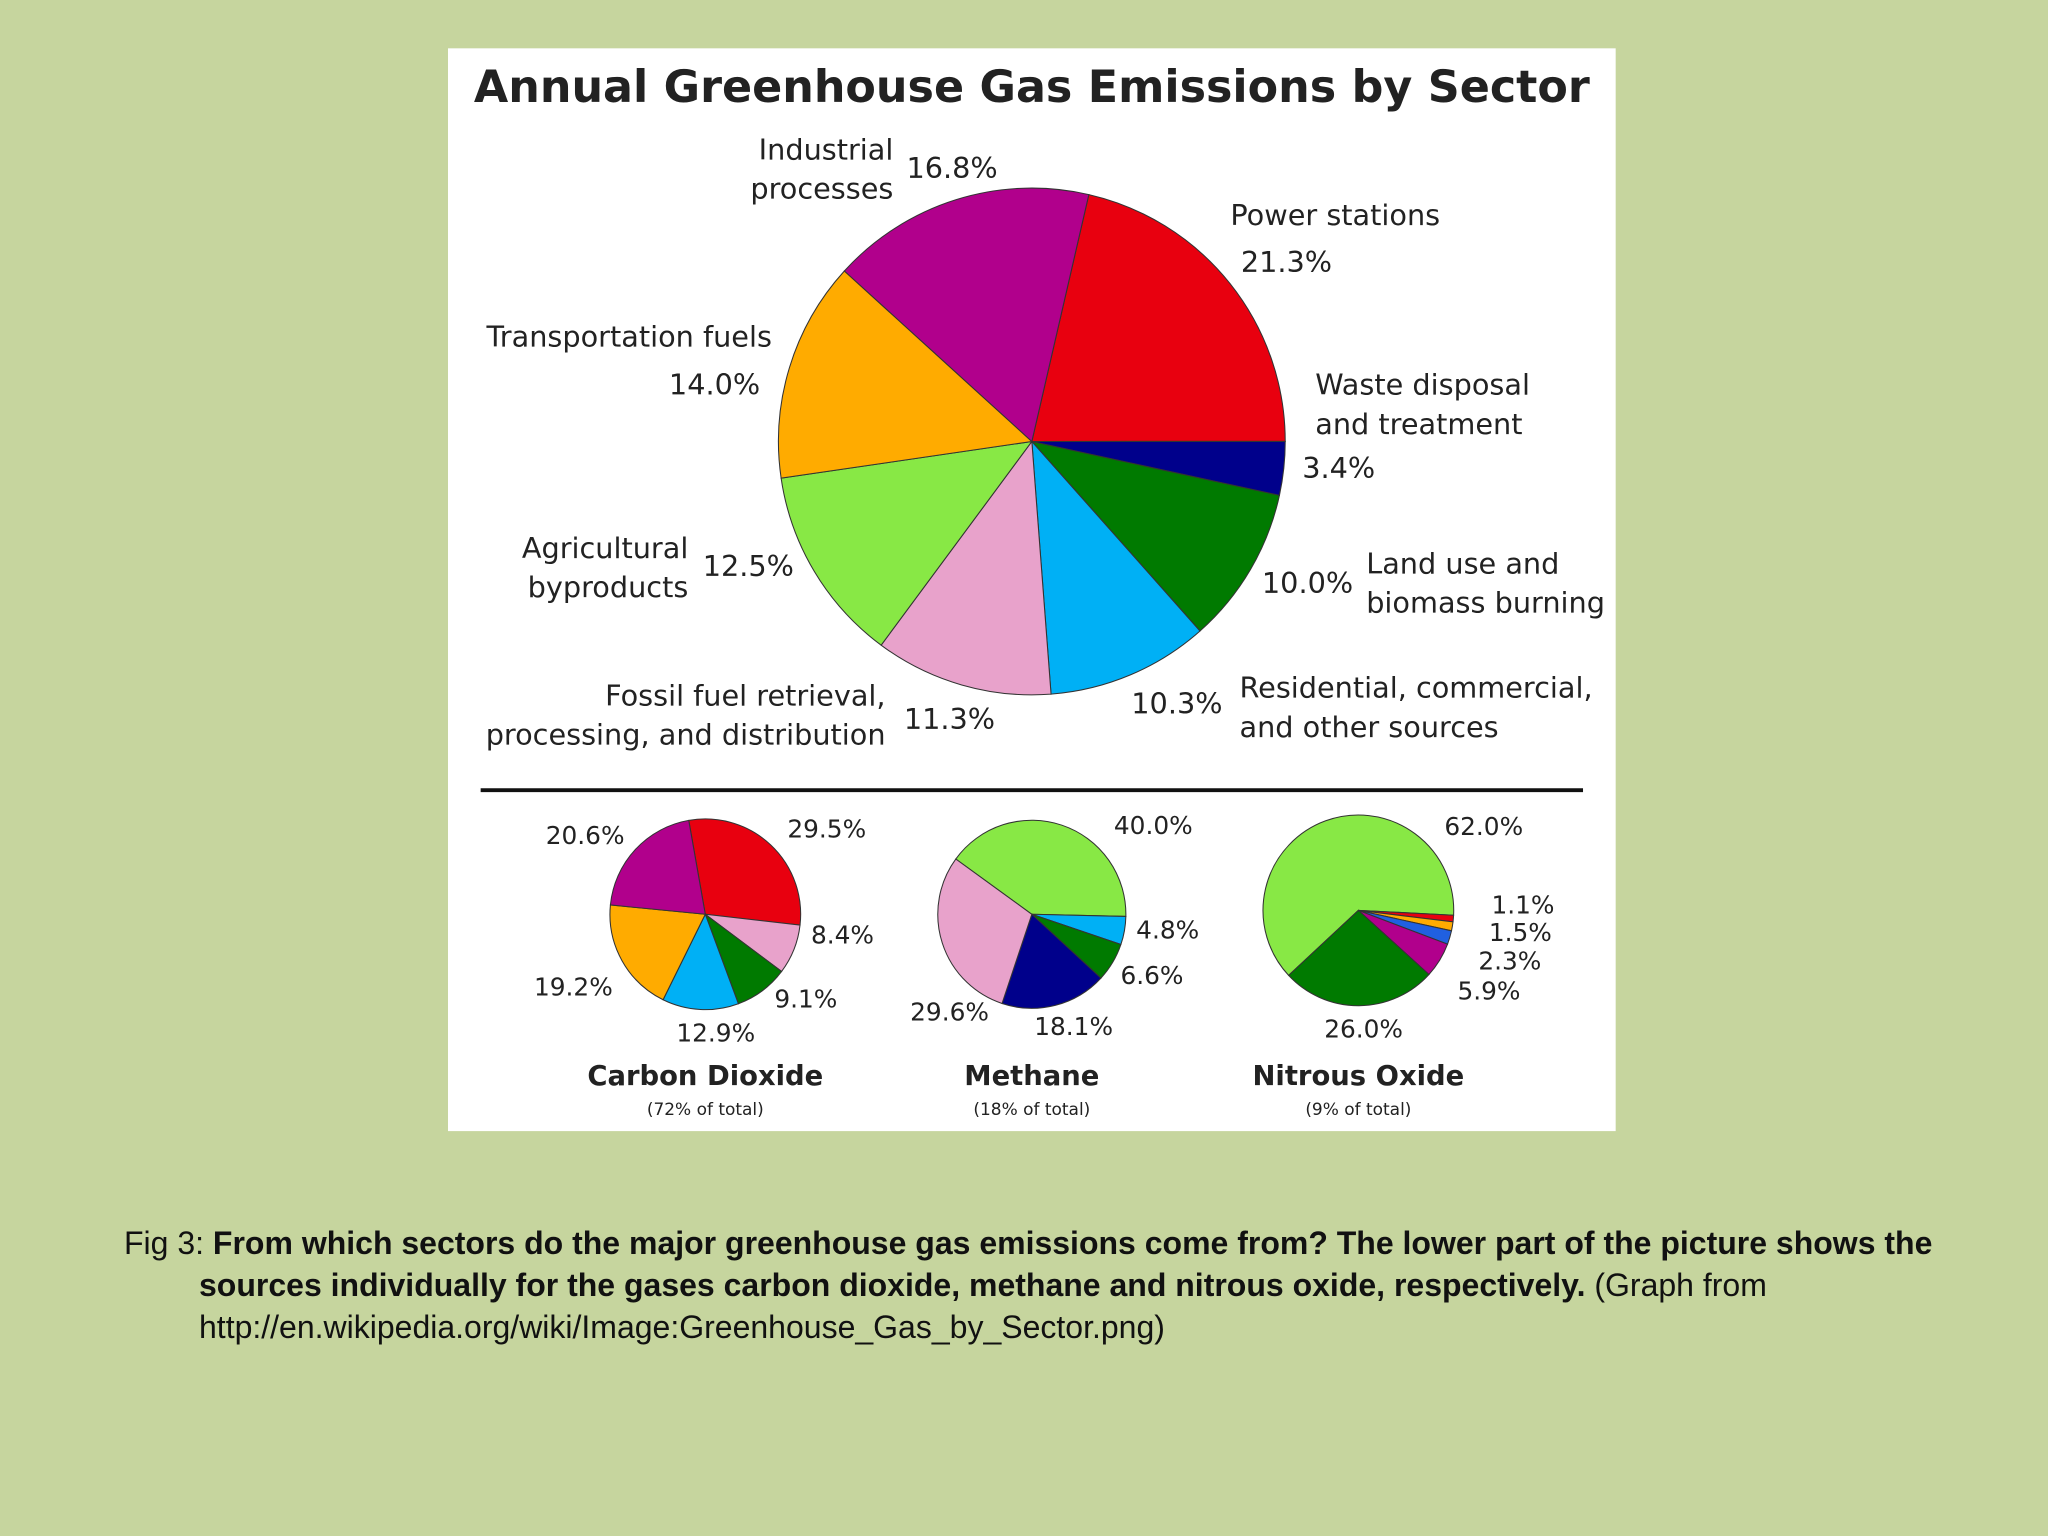 The width and height of the screenshot is (2048, 1536). What do you see at coordinates (1153, 825) in the screenshot?
I see `value-label: 40.0%` at bounding box center [1153, 825].